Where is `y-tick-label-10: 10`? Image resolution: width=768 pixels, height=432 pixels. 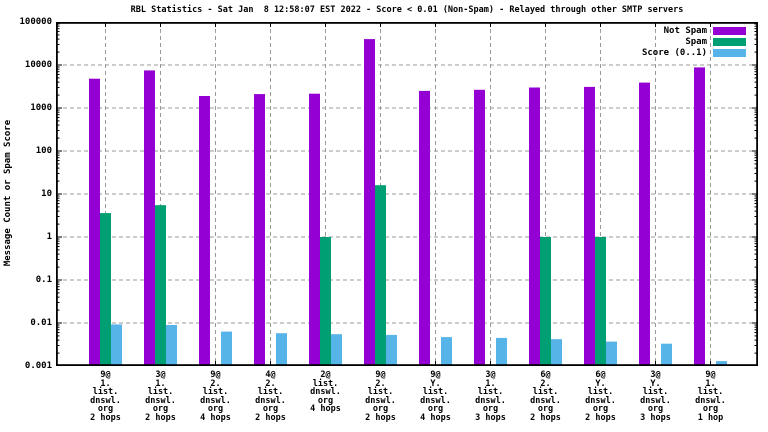
y-tick-label-10: 10 is located at coordinates (46, 194).